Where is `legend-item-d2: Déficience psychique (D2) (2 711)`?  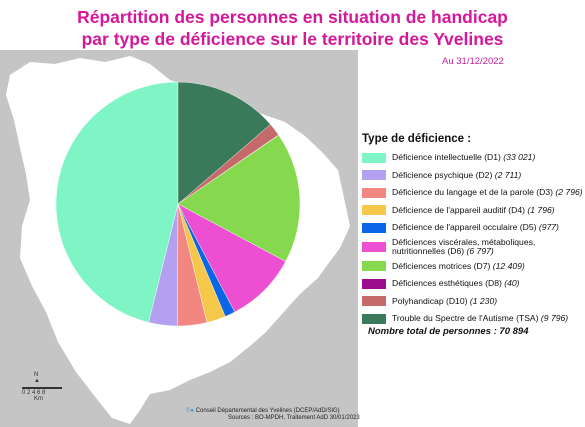
legend-item-d2: Déficience psychique (D2) (2 711) is located at coordinates (473, 176).